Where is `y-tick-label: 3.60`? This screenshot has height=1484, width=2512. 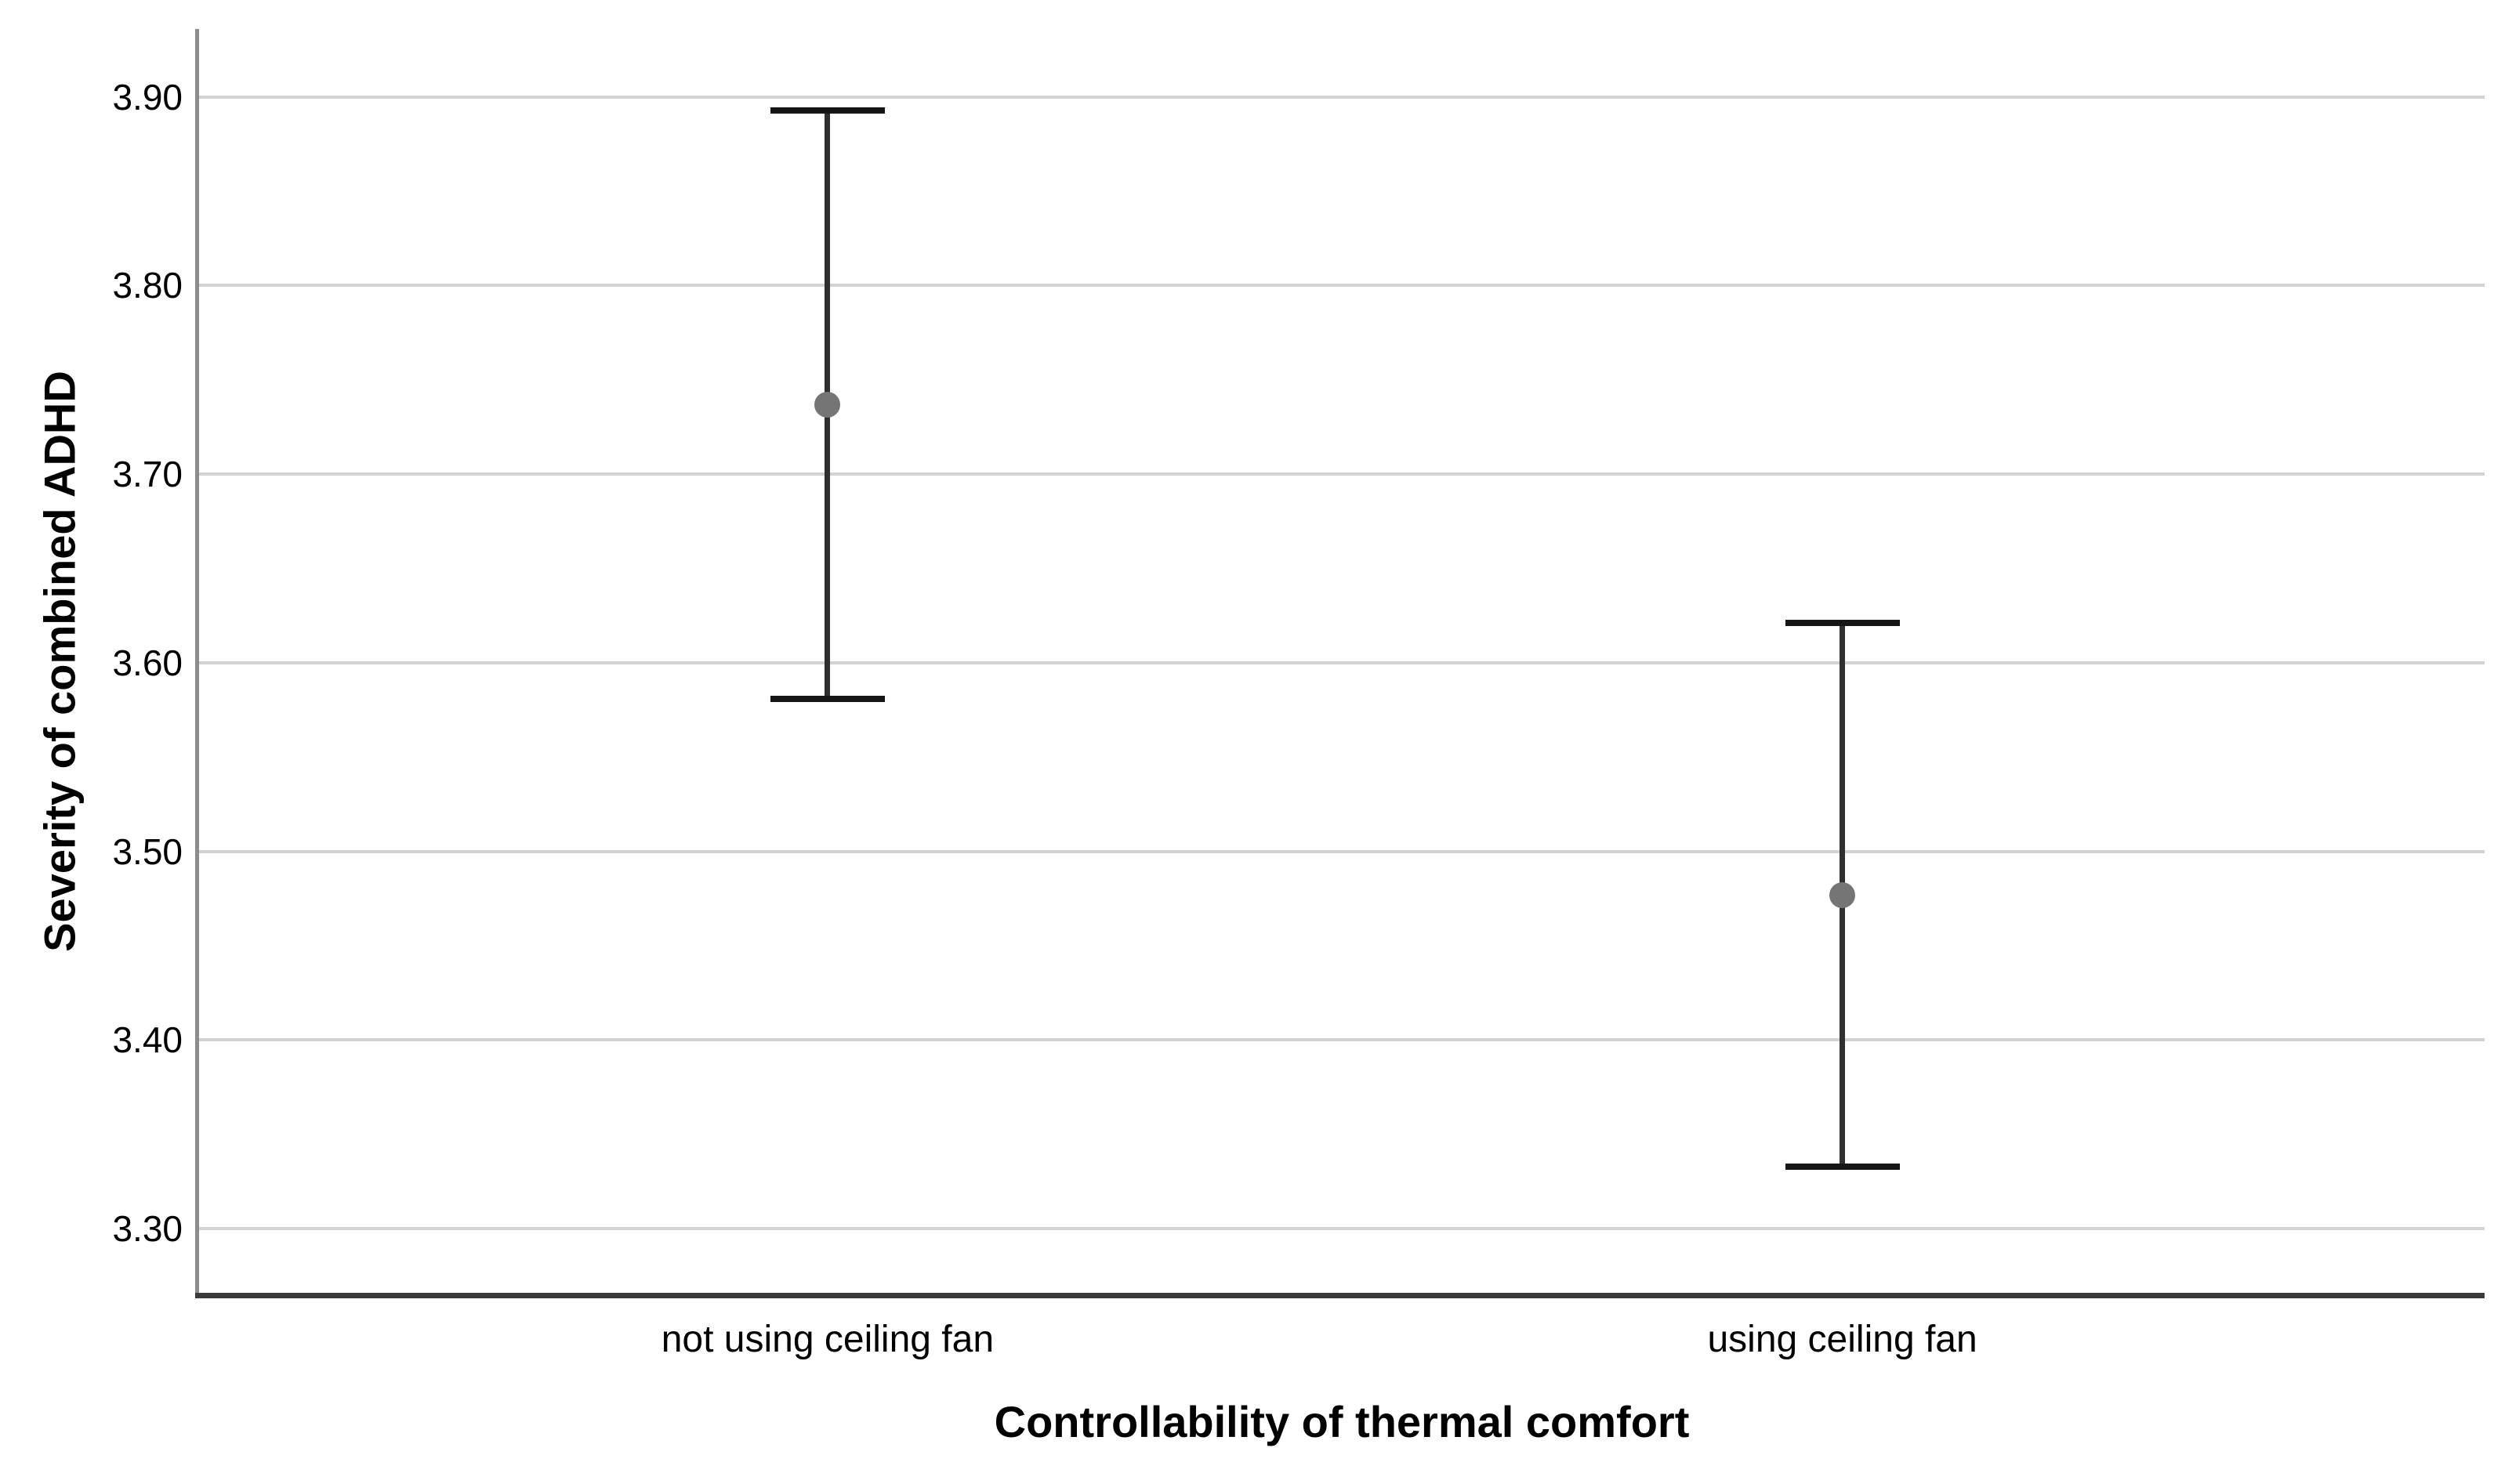 y-tick-label: 3.60 is located at coordinates (148, 662).